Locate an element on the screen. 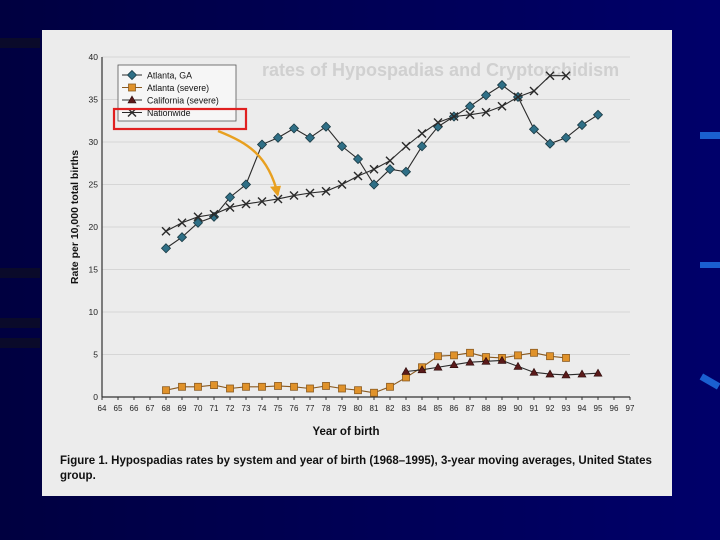 This screenshot has height=540, width=720. decorative-accent is located at coordinates (710, 135).